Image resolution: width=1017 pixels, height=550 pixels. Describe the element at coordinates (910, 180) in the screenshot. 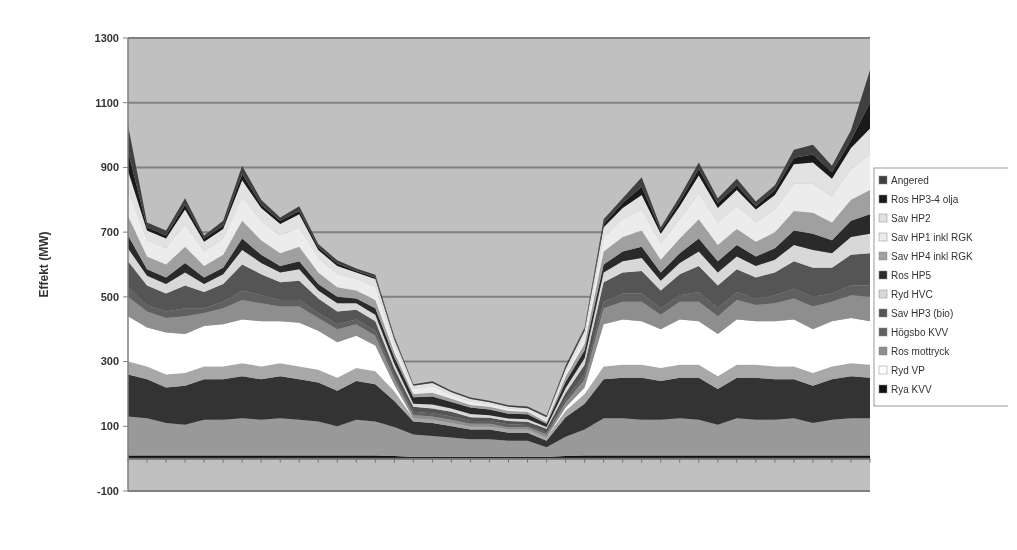

I see `legend-label: Angered` at that location.